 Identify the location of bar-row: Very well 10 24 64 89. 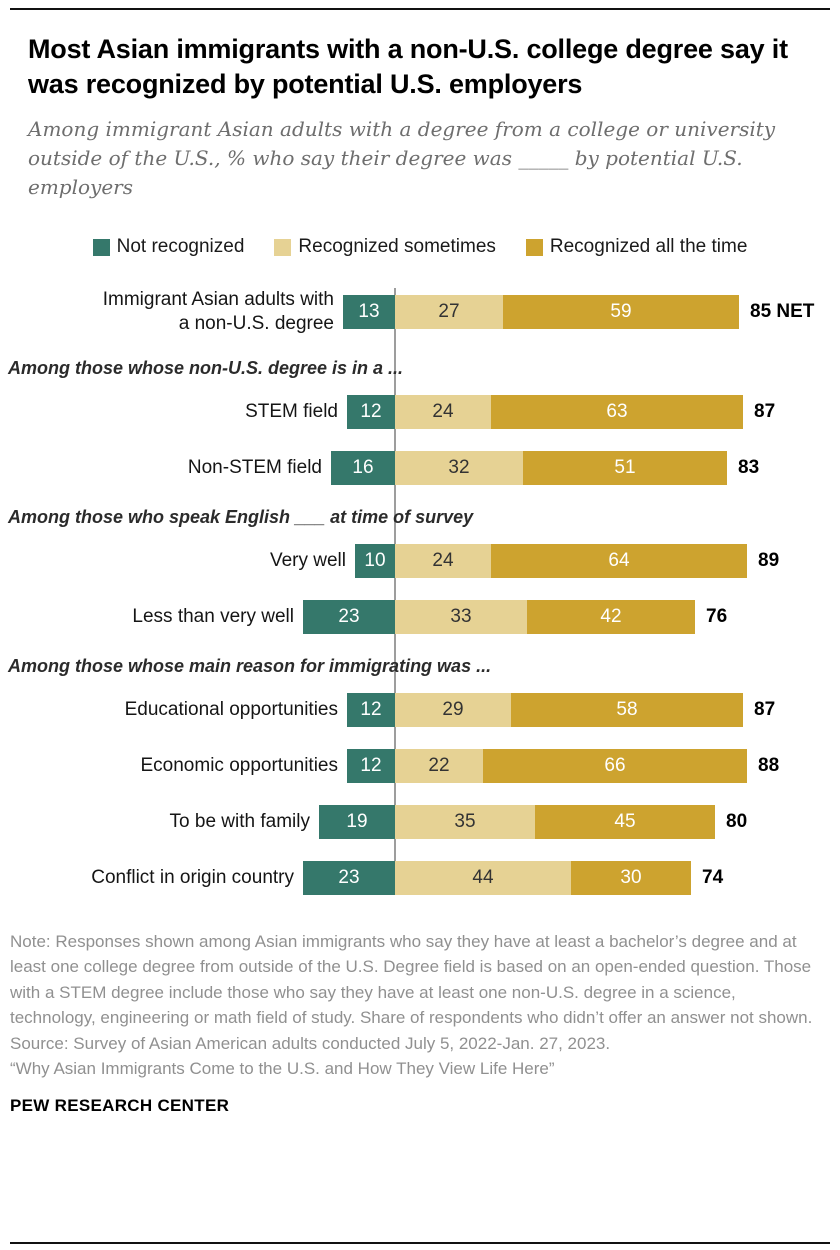
(420, 560).